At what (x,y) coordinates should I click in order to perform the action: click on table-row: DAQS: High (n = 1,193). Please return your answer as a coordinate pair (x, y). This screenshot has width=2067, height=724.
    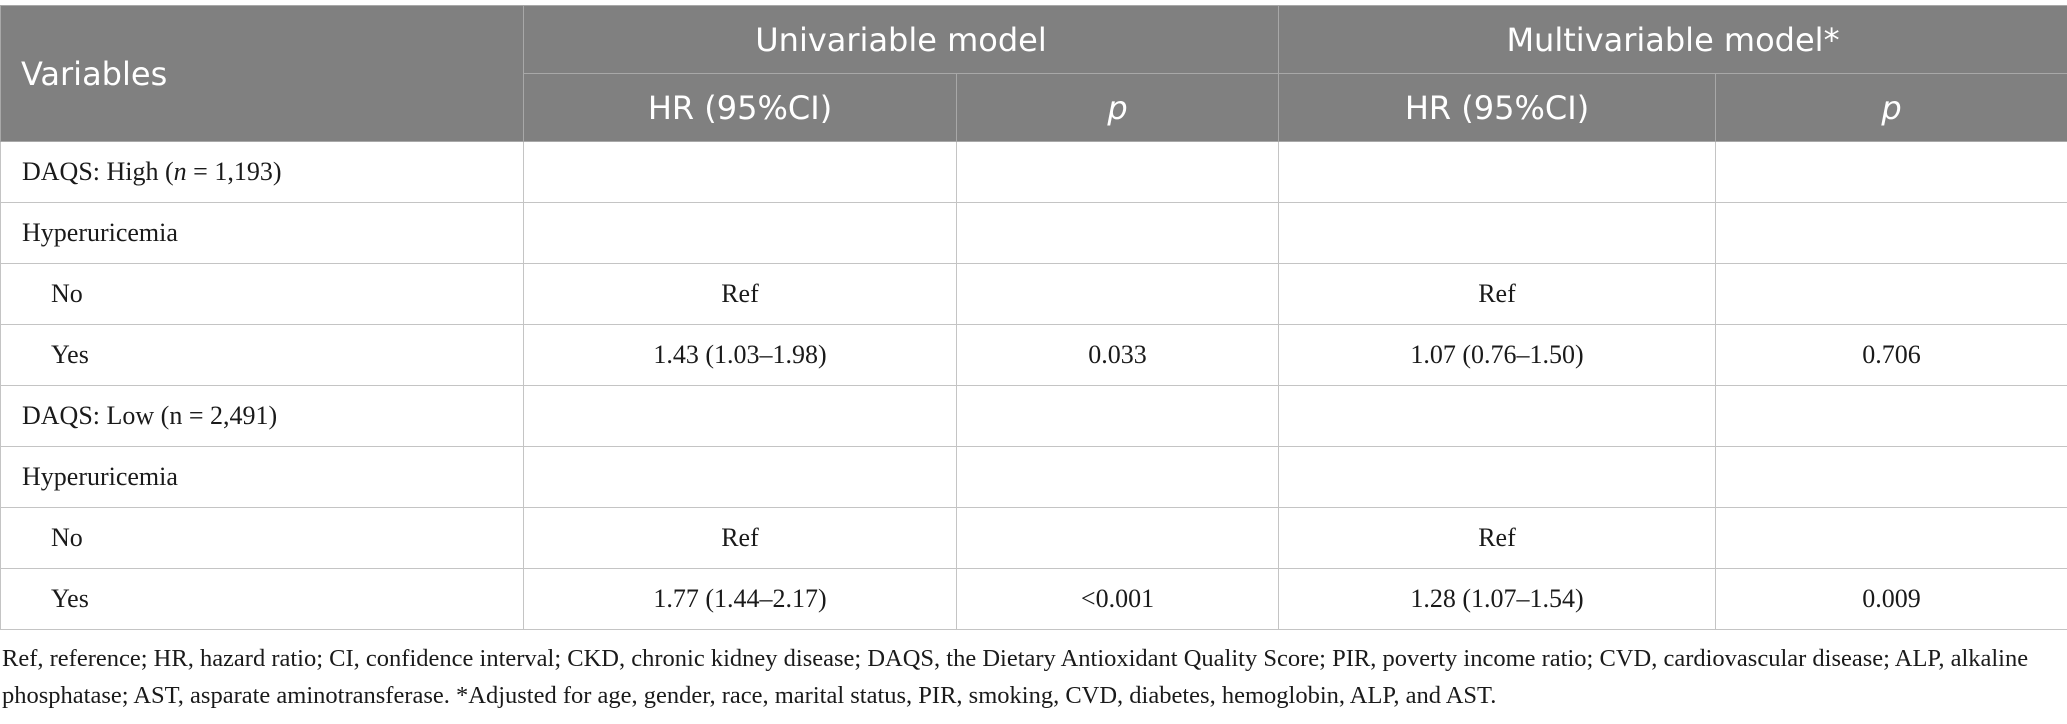
    Looking at the image, I should click on (1033, 172).